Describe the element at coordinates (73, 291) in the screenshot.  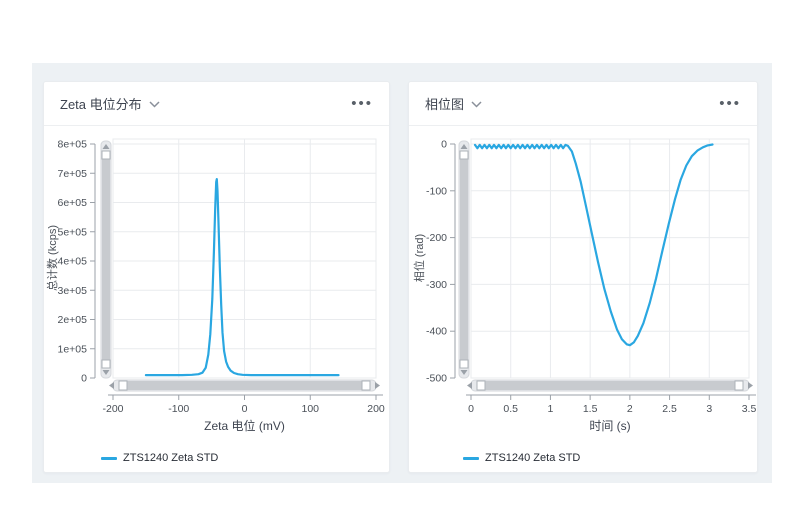
I see `y-tick-label: 3e+05` at that location.